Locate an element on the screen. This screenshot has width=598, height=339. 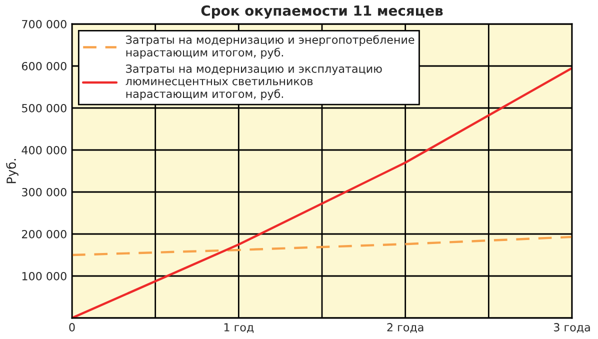
y-axis-title: Руб. is located at coordinates (12, 171).